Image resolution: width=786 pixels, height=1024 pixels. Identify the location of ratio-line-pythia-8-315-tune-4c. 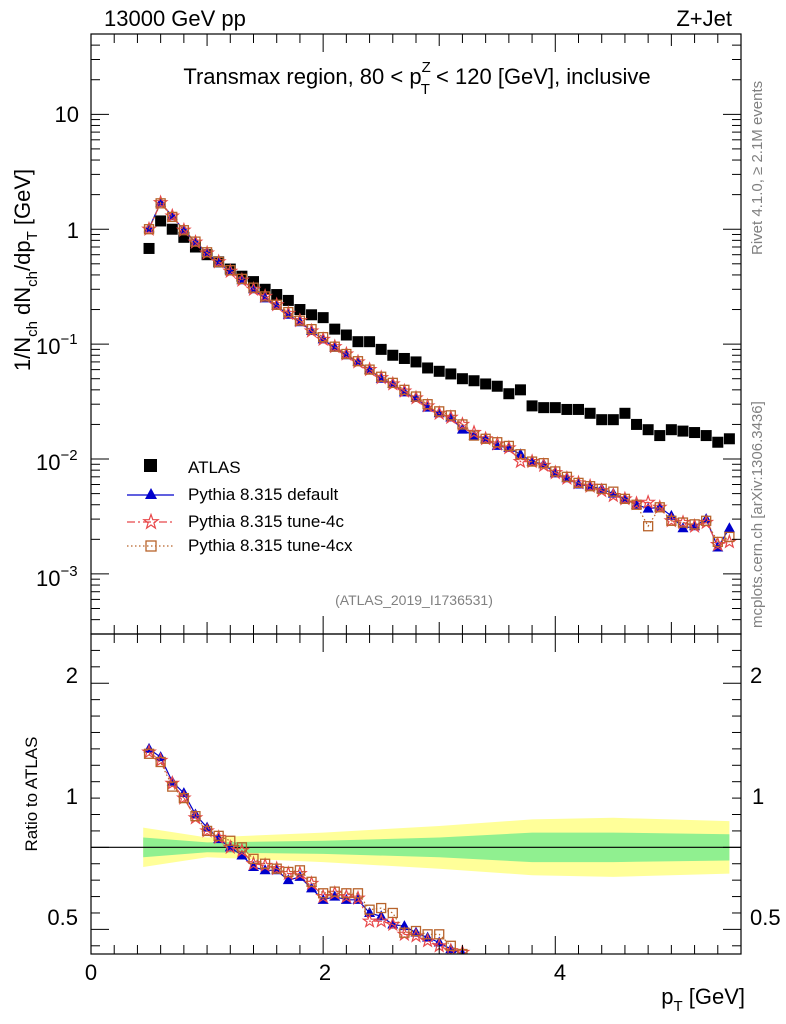
(305, 852).